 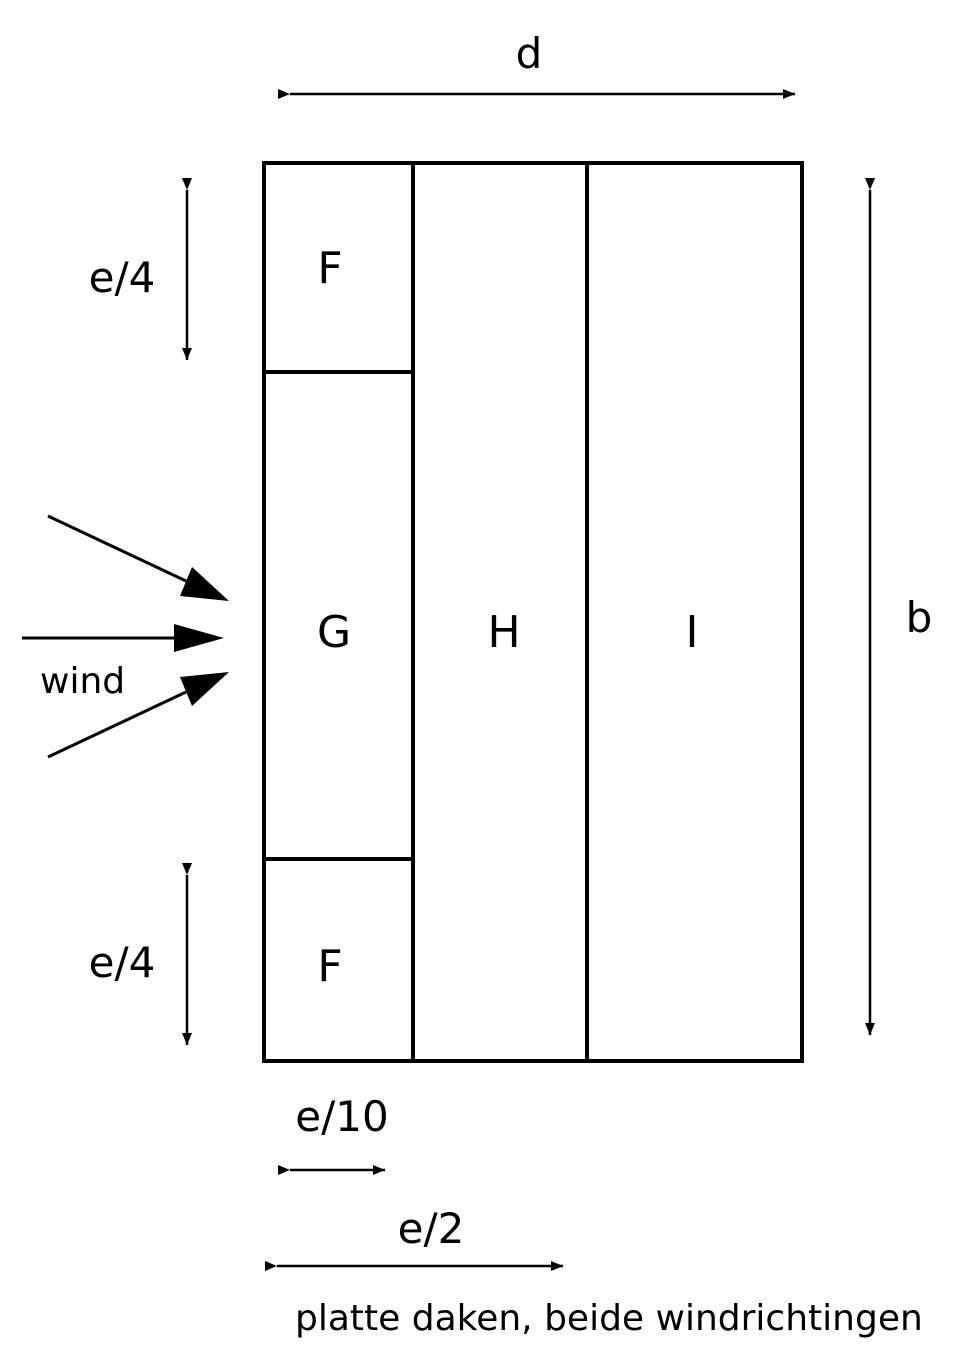 I want to click on dimension-label-e2: e/2, so click(x=431, y=1228).